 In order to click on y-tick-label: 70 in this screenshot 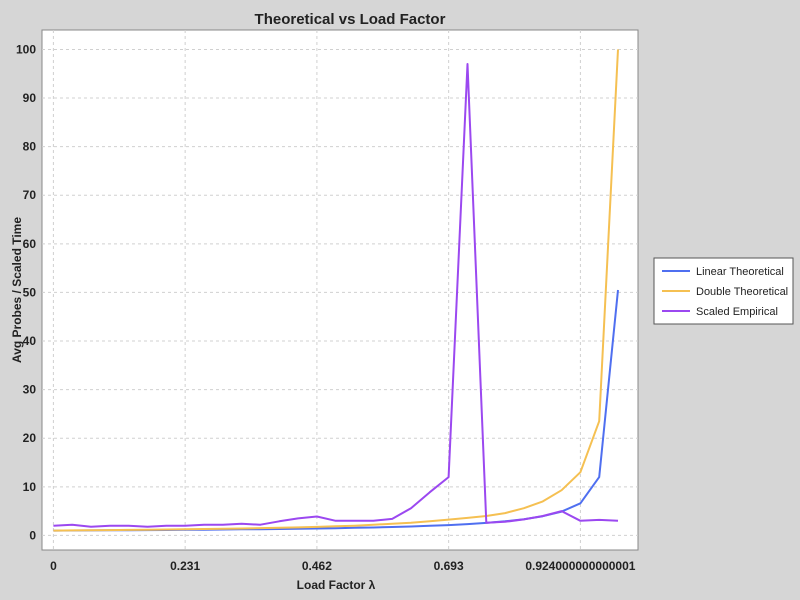, I will do `click(30, 195)`.